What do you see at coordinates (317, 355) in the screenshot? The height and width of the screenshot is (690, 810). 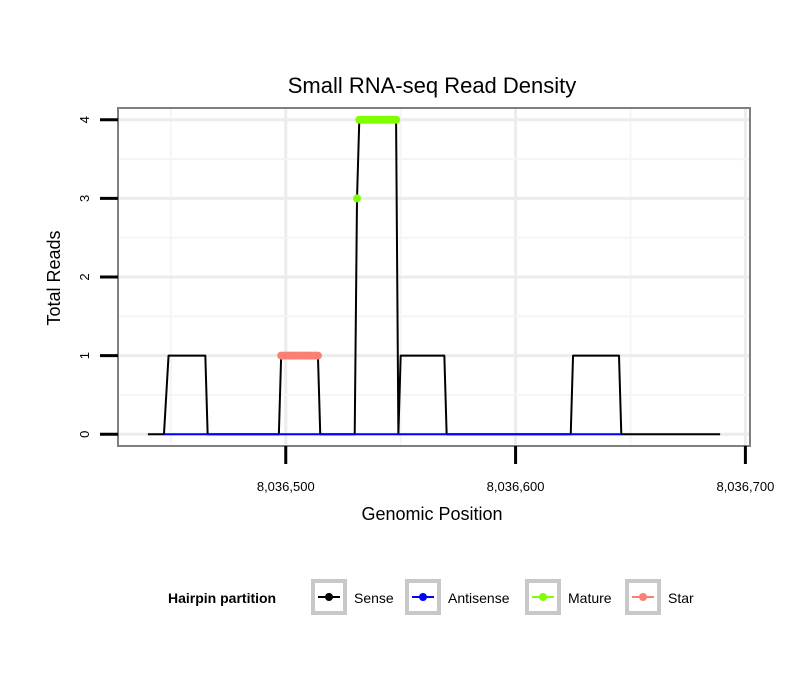 I see `star-point` at bounding box center [317, 355].